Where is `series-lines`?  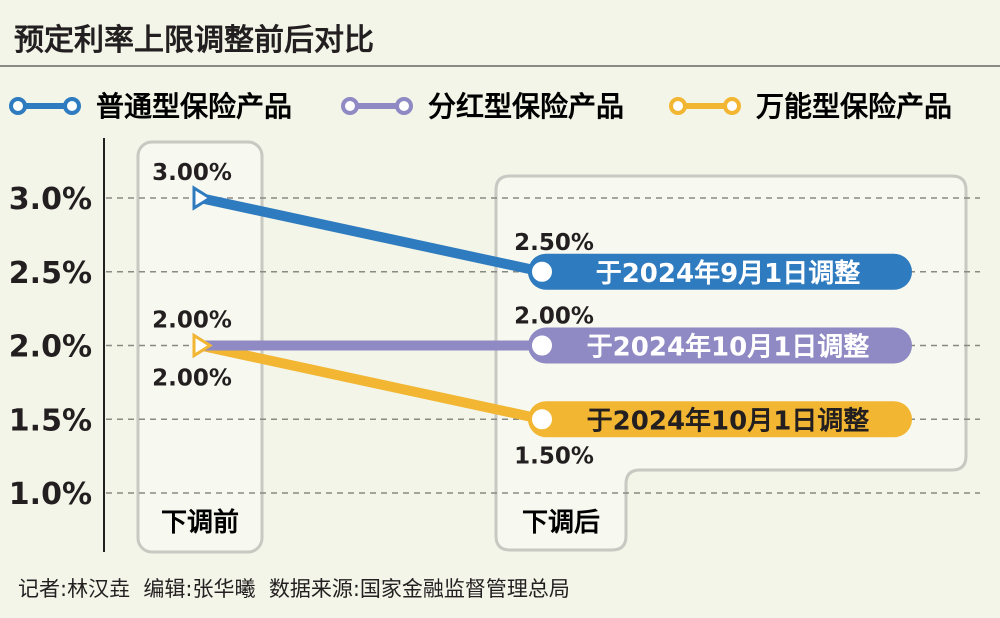 series-lines is located at coordinates (371, 309).